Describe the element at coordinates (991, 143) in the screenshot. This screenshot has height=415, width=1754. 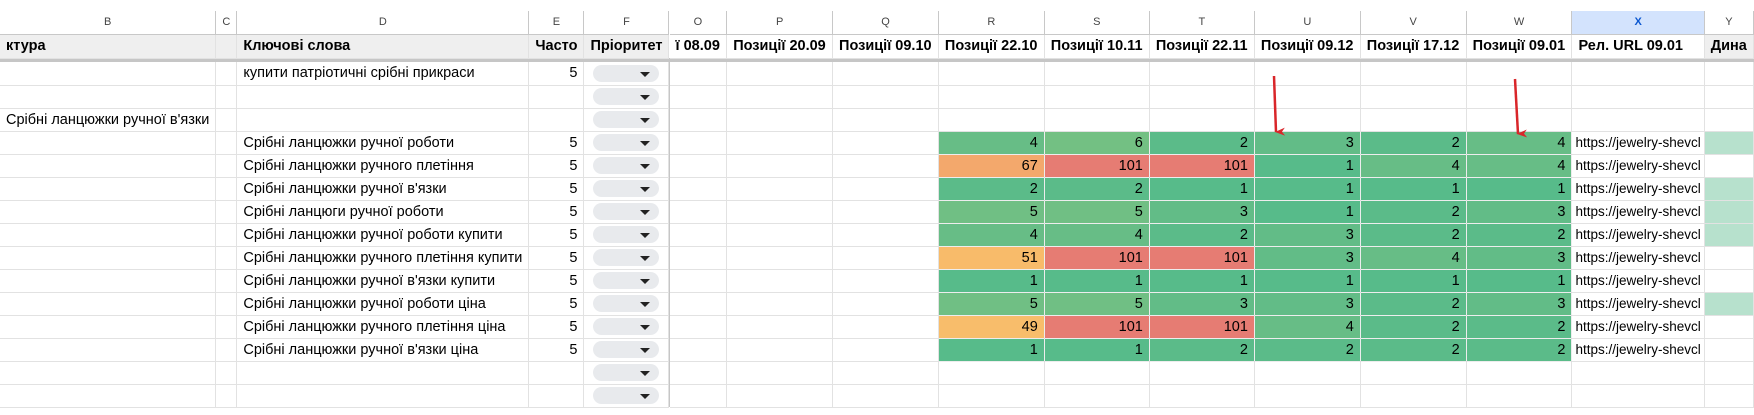
I see `cell-position-R: 4` at that location.